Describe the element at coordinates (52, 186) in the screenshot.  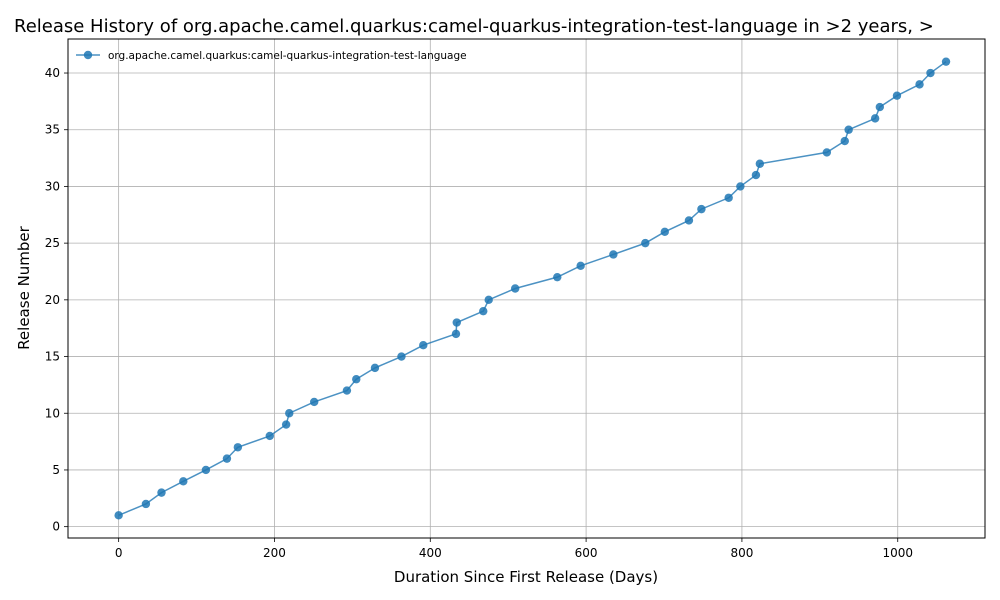
I see `y-tick-label: 30` at that location.